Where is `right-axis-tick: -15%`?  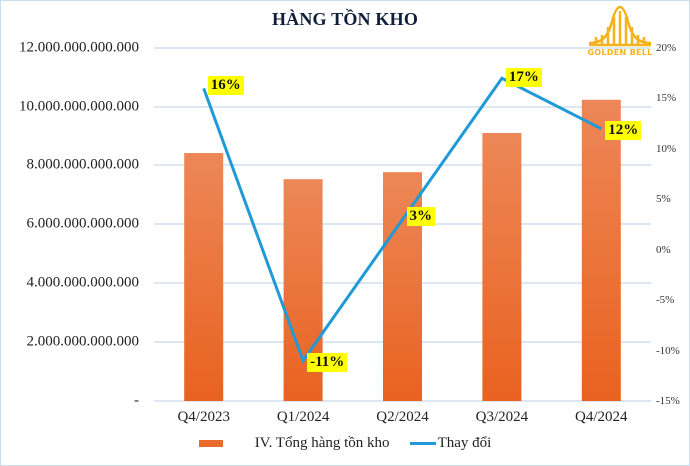 right-axis-tick: -15% is located at coordinates (668, 401).